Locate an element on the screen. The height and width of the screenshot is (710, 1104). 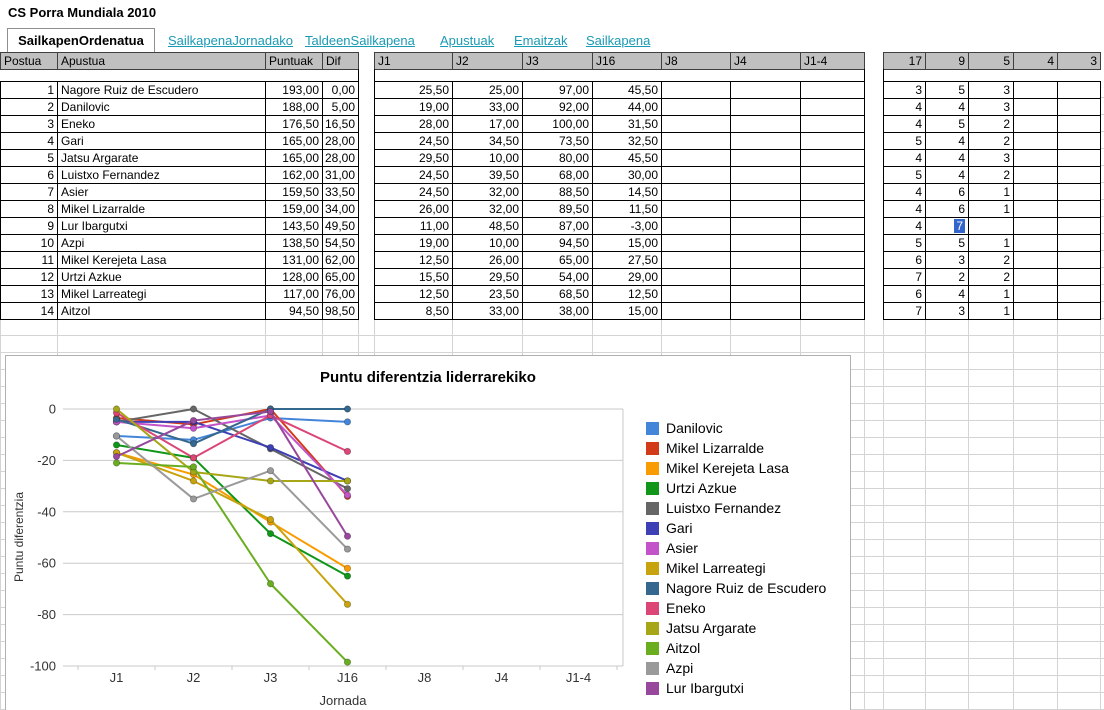
tab-taldeensailkapena: TaldeenSailkapena is located at coordinates (360, 40).